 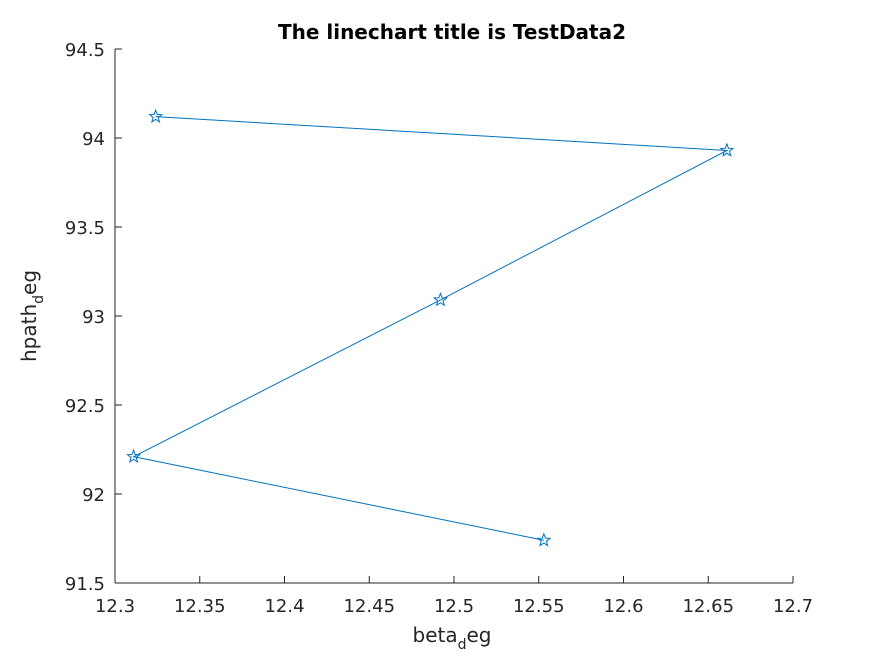 What do you see at coordinates (793, 606) in the screenshot?
I see `x-tick-label: 12.7` at bounding box center [793, 606].